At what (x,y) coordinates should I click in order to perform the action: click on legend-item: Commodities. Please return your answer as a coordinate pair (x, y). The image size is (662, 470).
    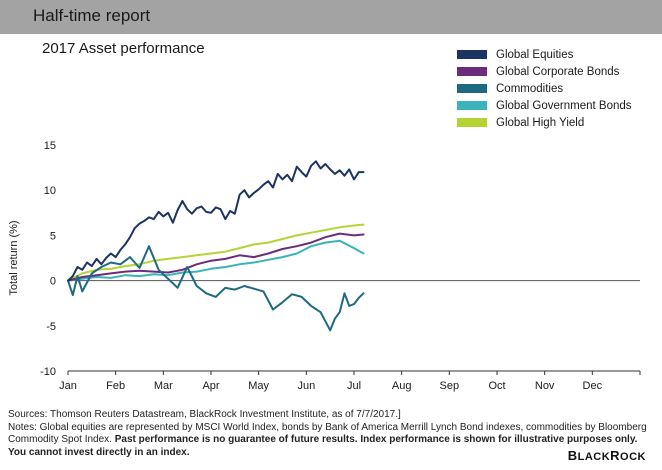
    Looking at the image, I should click on (544, 88).